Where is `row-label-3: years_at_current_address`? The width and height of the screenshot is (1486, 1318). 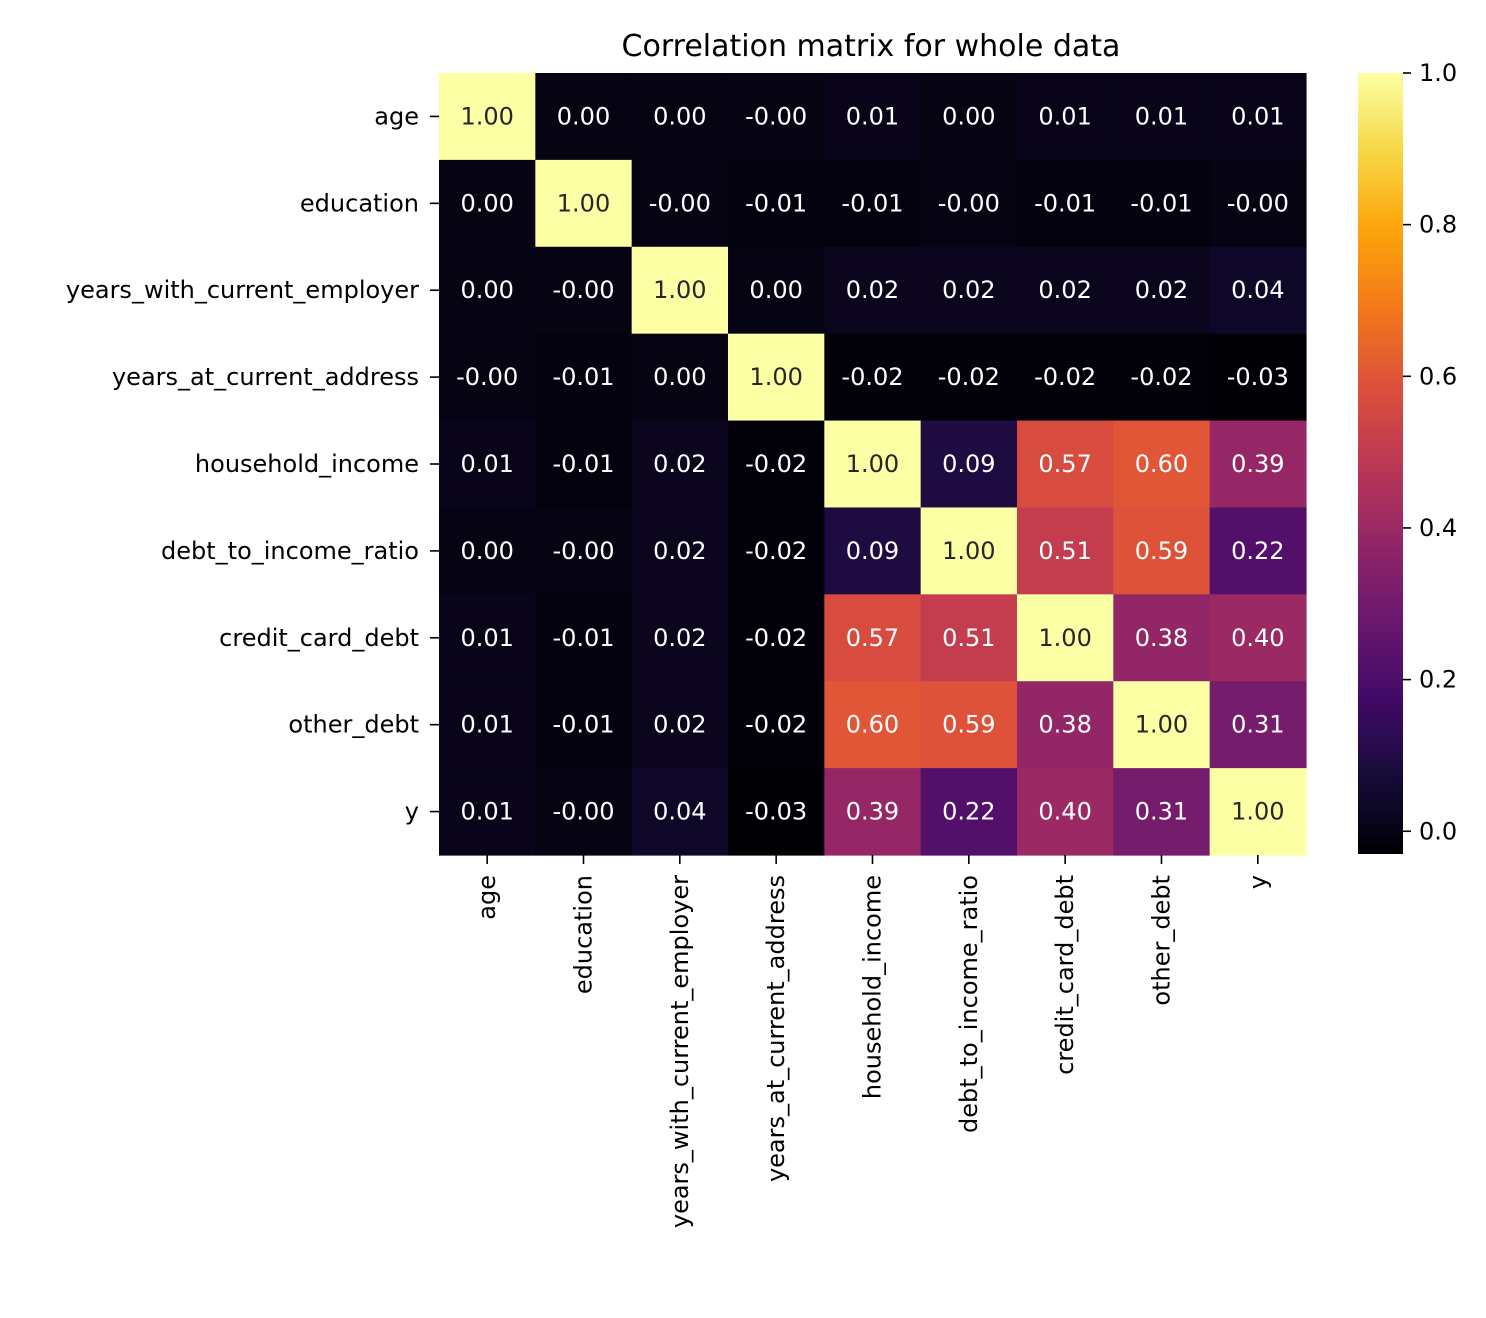
row-label-3: years_at_current_address is located at coordinates (265, 377).